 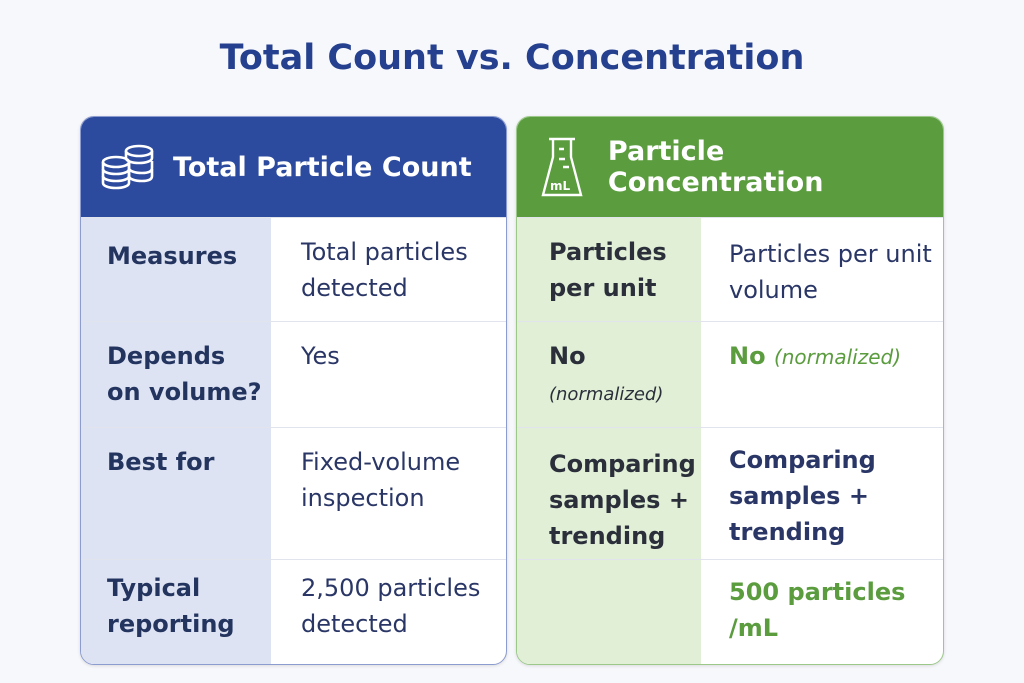 What do you see at coordinates (730, 611) in the screenshot?
I see `table-row: 500 particles /mL` at bounding box center [730, 611].